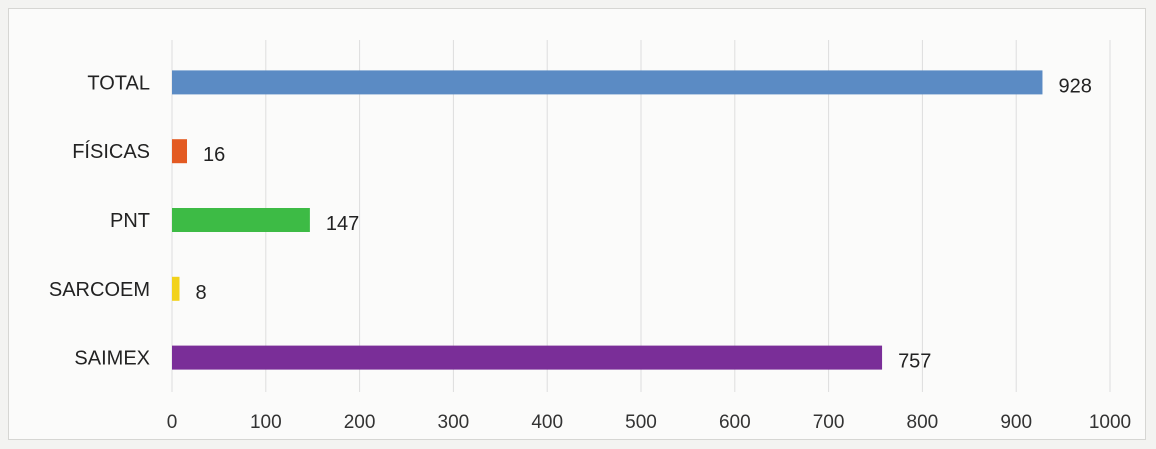 The width and height of the screenshot is (1156, 449). What do you see at coordinates (201, 293) in the screenshot?
I see `data-label: 8` at bounding box center [201, 293].